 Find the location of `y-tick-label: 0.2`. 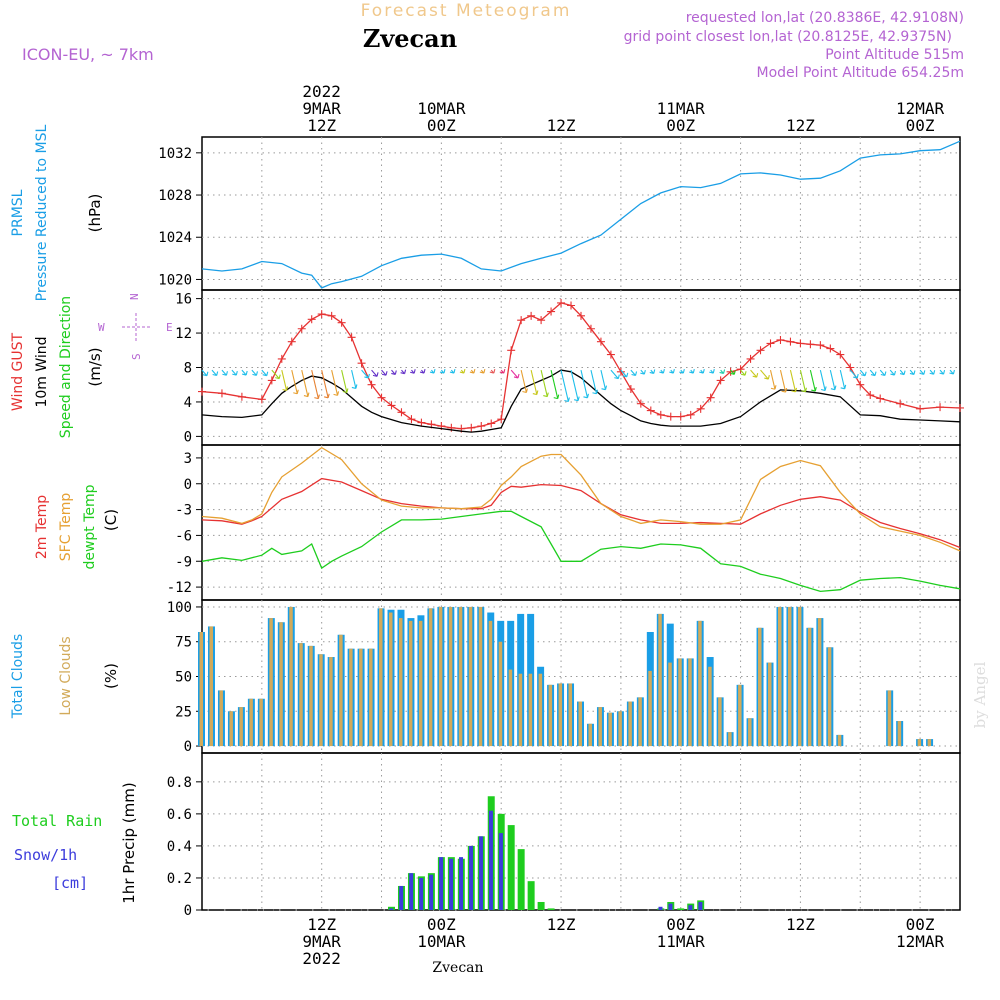

y-tick-label: 0.2 is located at coordinates (179, 879).